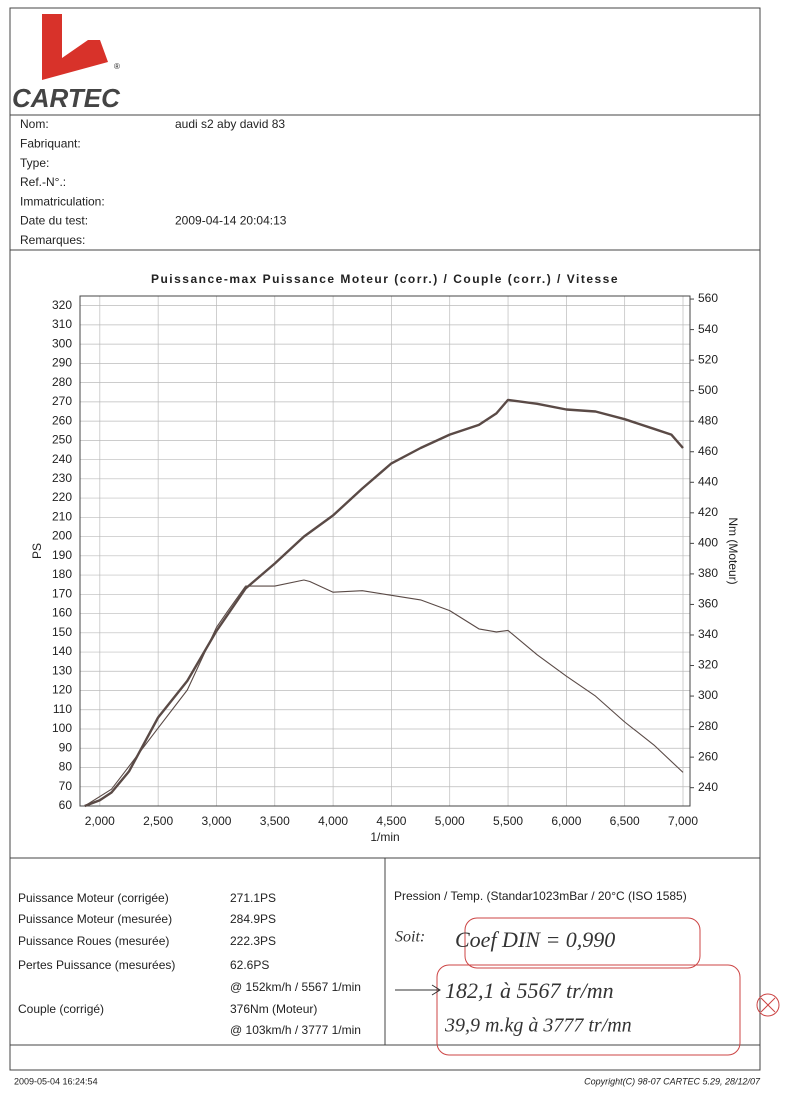  Describe the element at coordinates (253, 919) in the screenshot. I see `result-value: 284.9PS` at that location.